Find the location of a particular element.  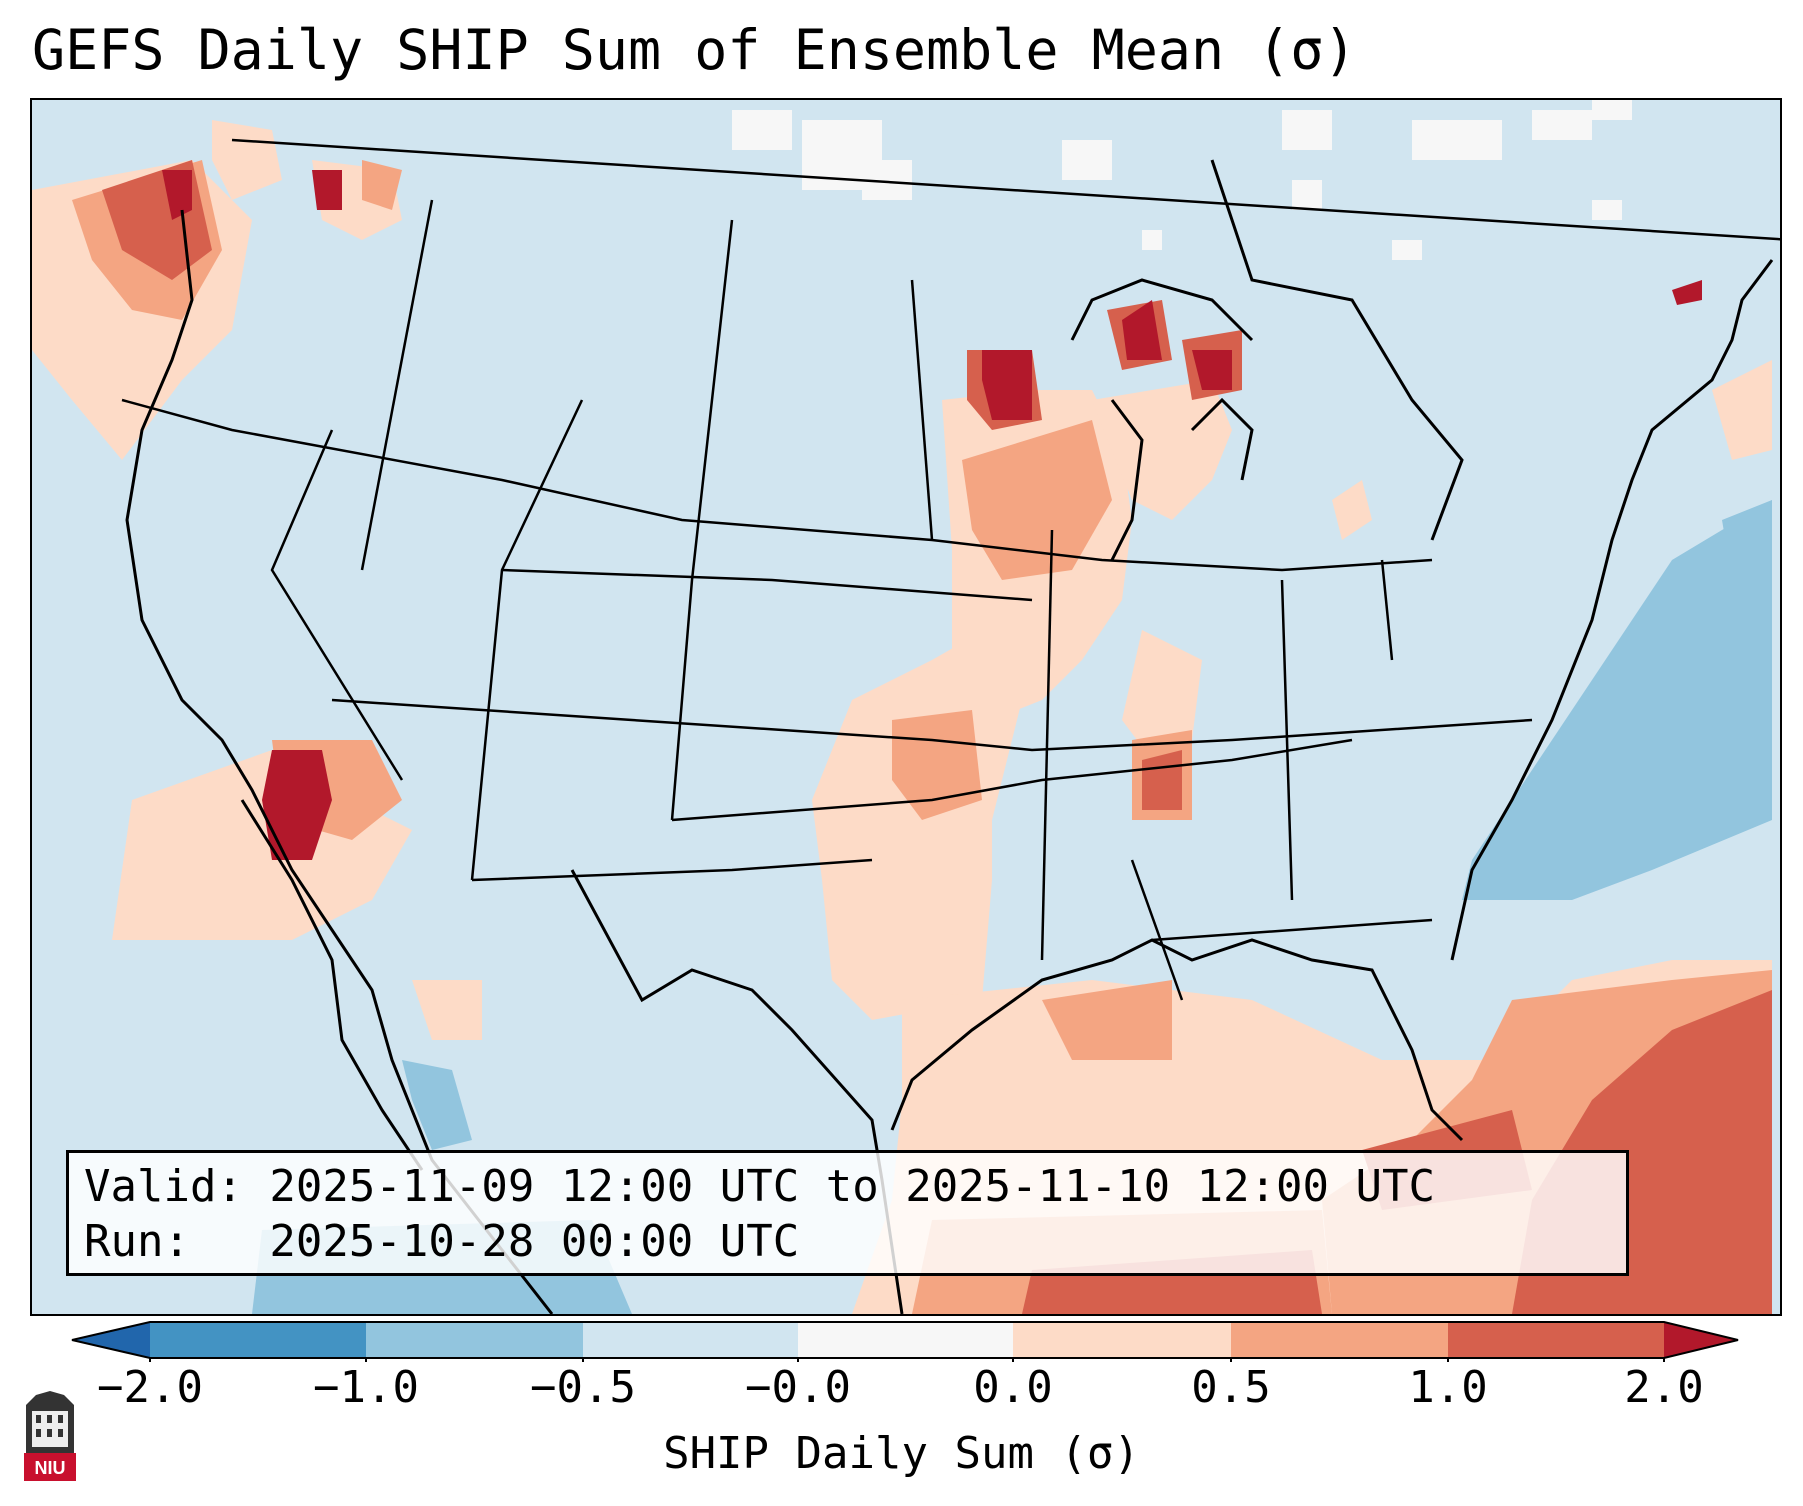

colorbar-tick-label: −0.0 is located at coordinates (798, 1387).